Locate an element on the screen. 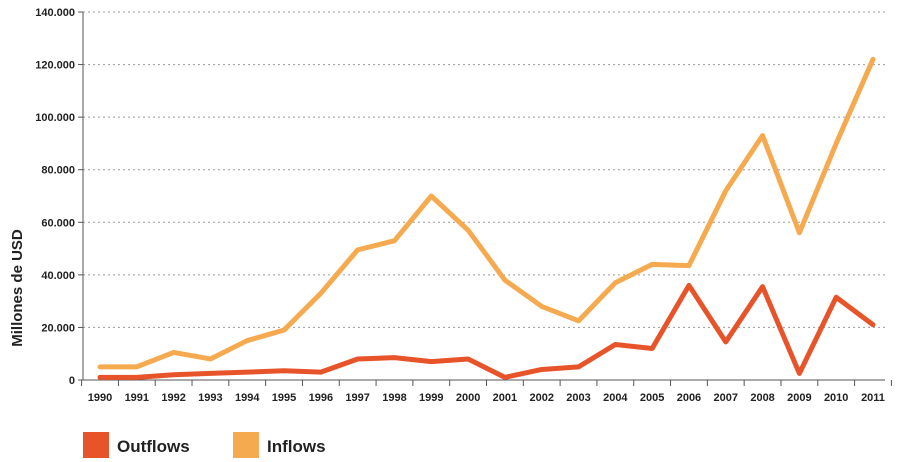 The image size is (897, 462). y-tick-label: 60.000 is located at coordinates (58, 223).